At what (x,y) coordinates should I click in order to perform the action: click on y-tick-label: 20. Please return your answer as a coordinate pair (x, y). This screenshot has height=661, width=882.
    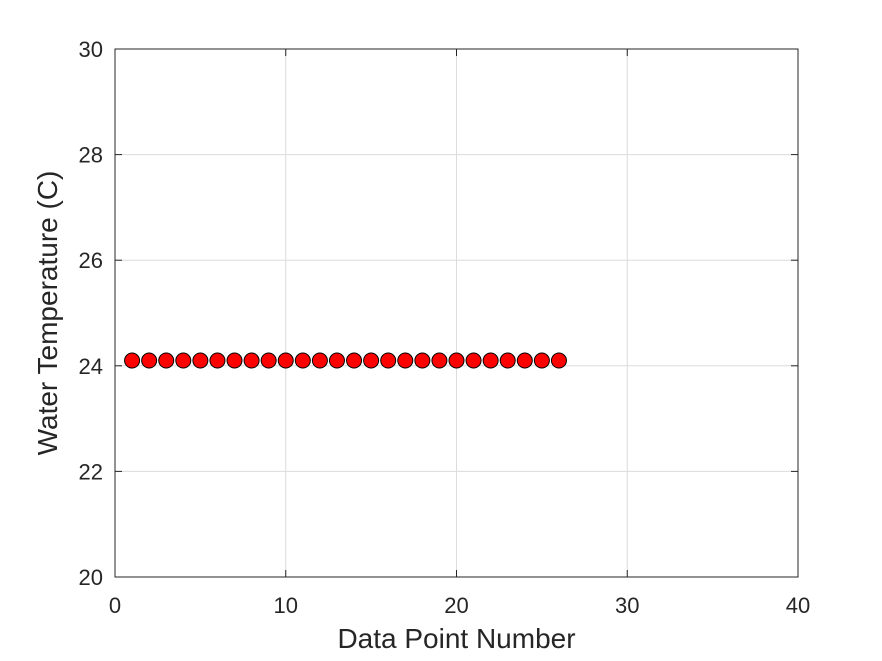
    Looking at the image, I should click on (91, 577).